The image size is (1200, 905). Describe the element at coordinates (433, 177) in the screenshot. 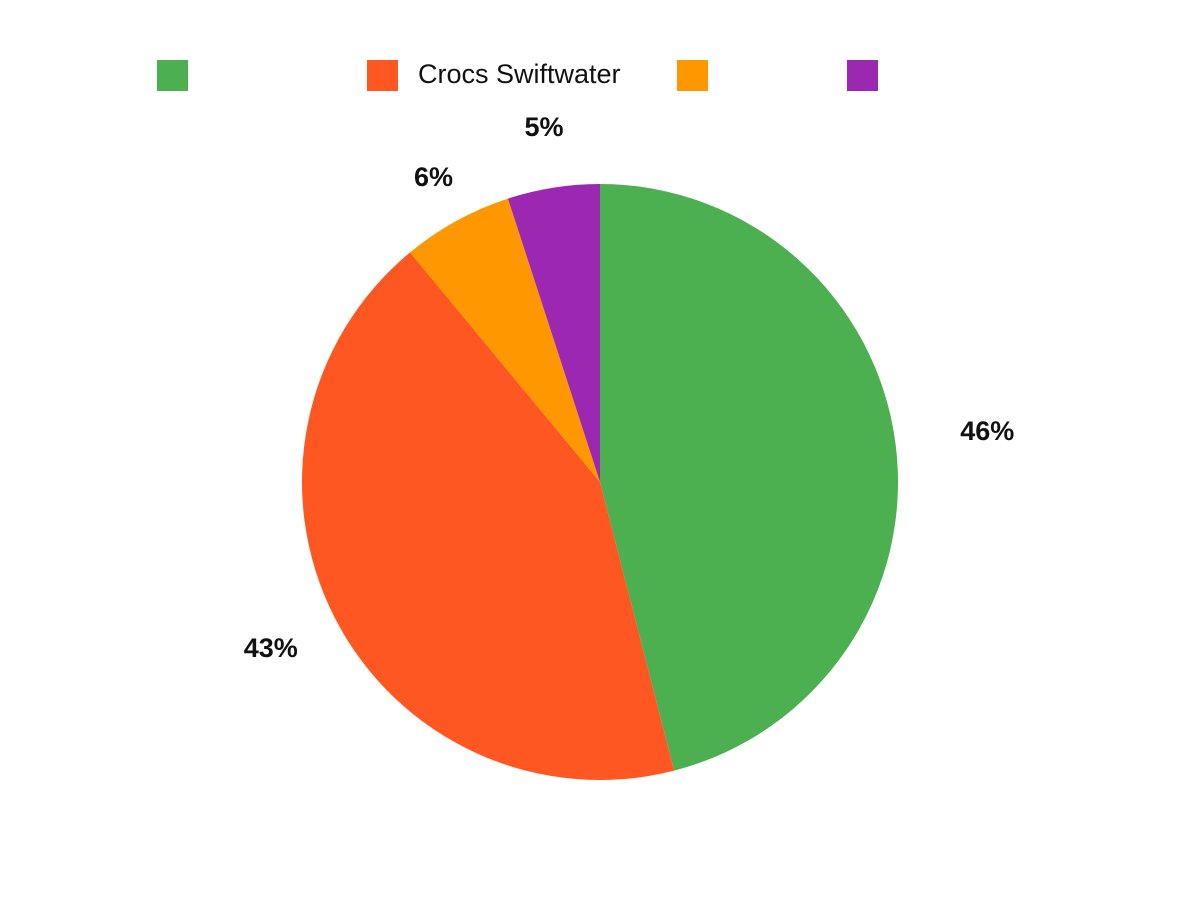

I see `value-label: 6%` at that location.